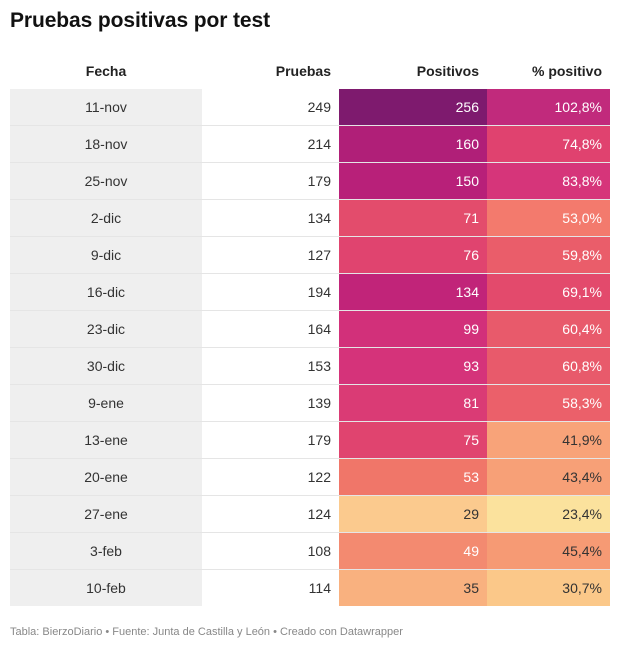 This screenshot has height=649, width=620. I want to click on cell-porcentaje: 53,0%, so click(548, 218).